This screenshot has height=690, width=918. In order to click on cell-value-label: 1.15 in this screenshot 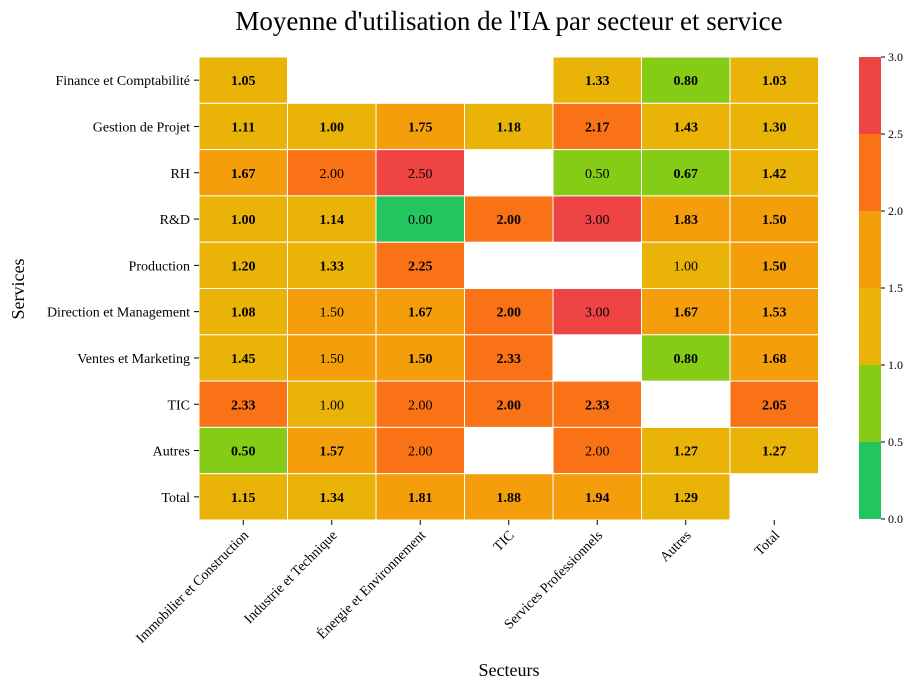, I will do `click(243, 498)`.